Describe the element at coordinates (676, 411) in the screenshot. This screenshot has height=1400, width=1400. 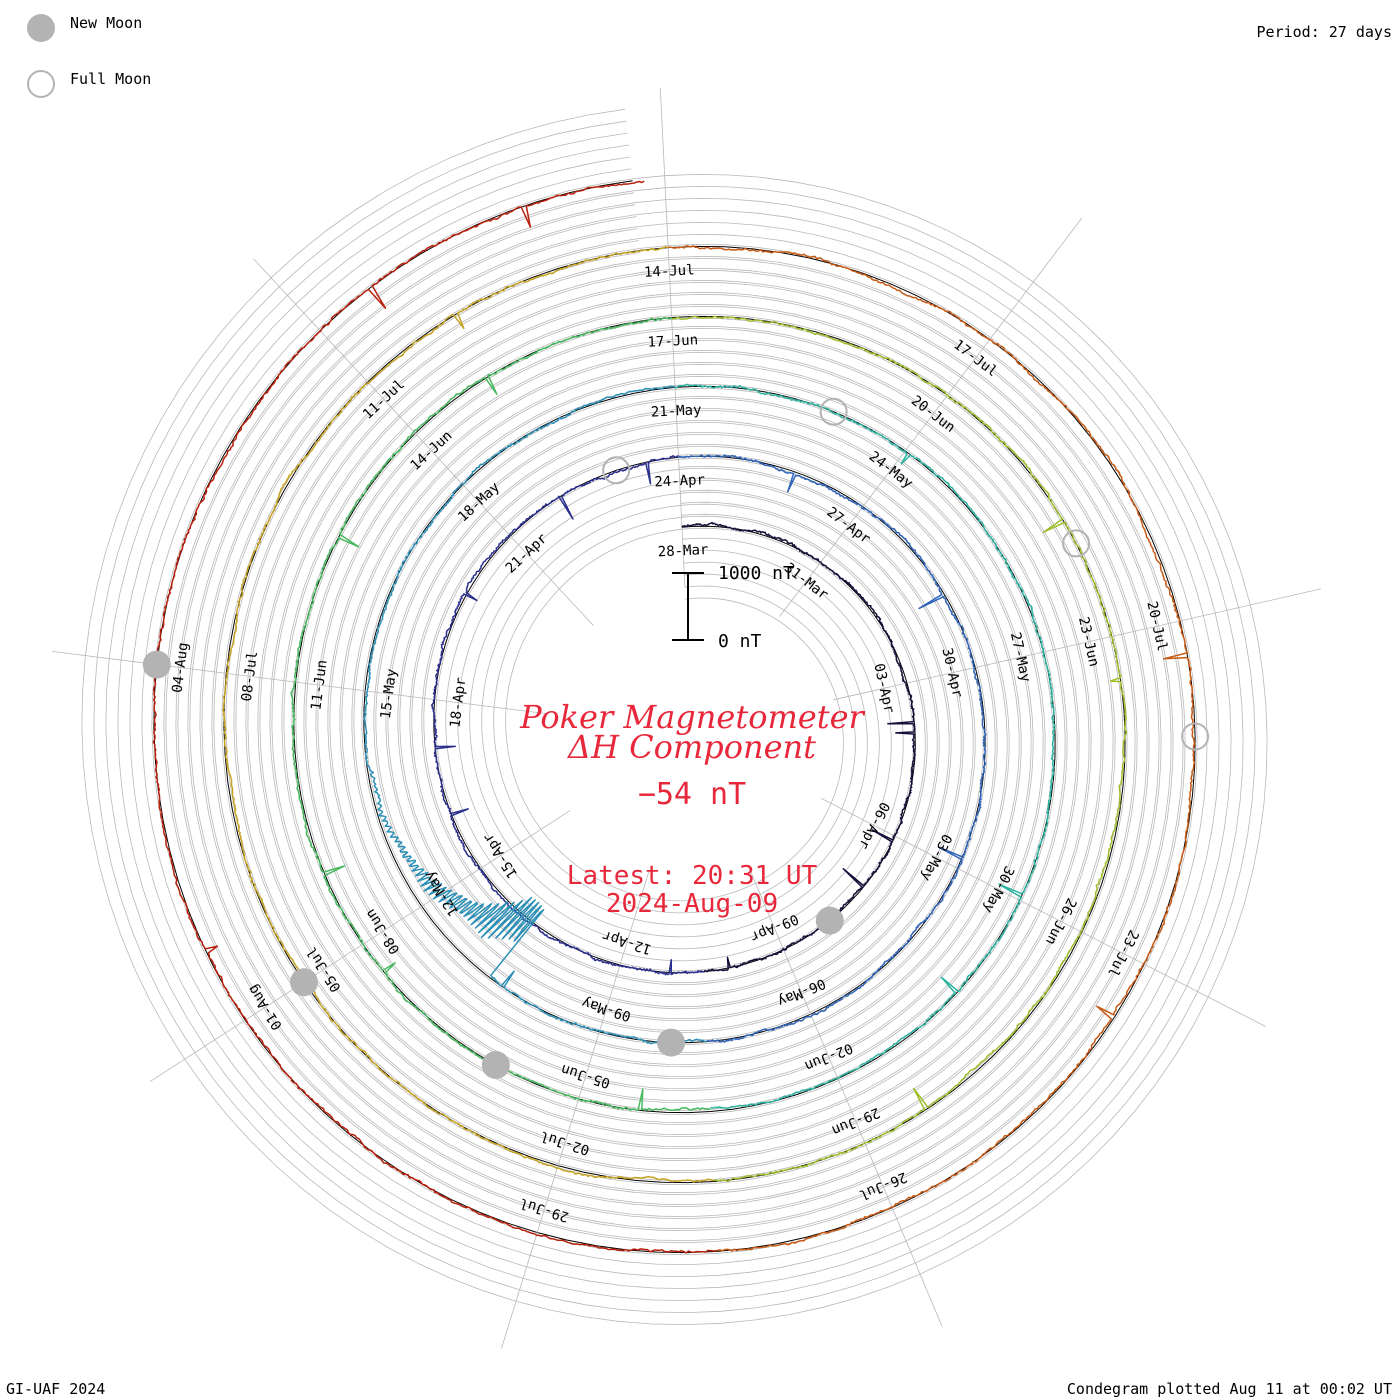
I see `date-label: 21-May` at that location.